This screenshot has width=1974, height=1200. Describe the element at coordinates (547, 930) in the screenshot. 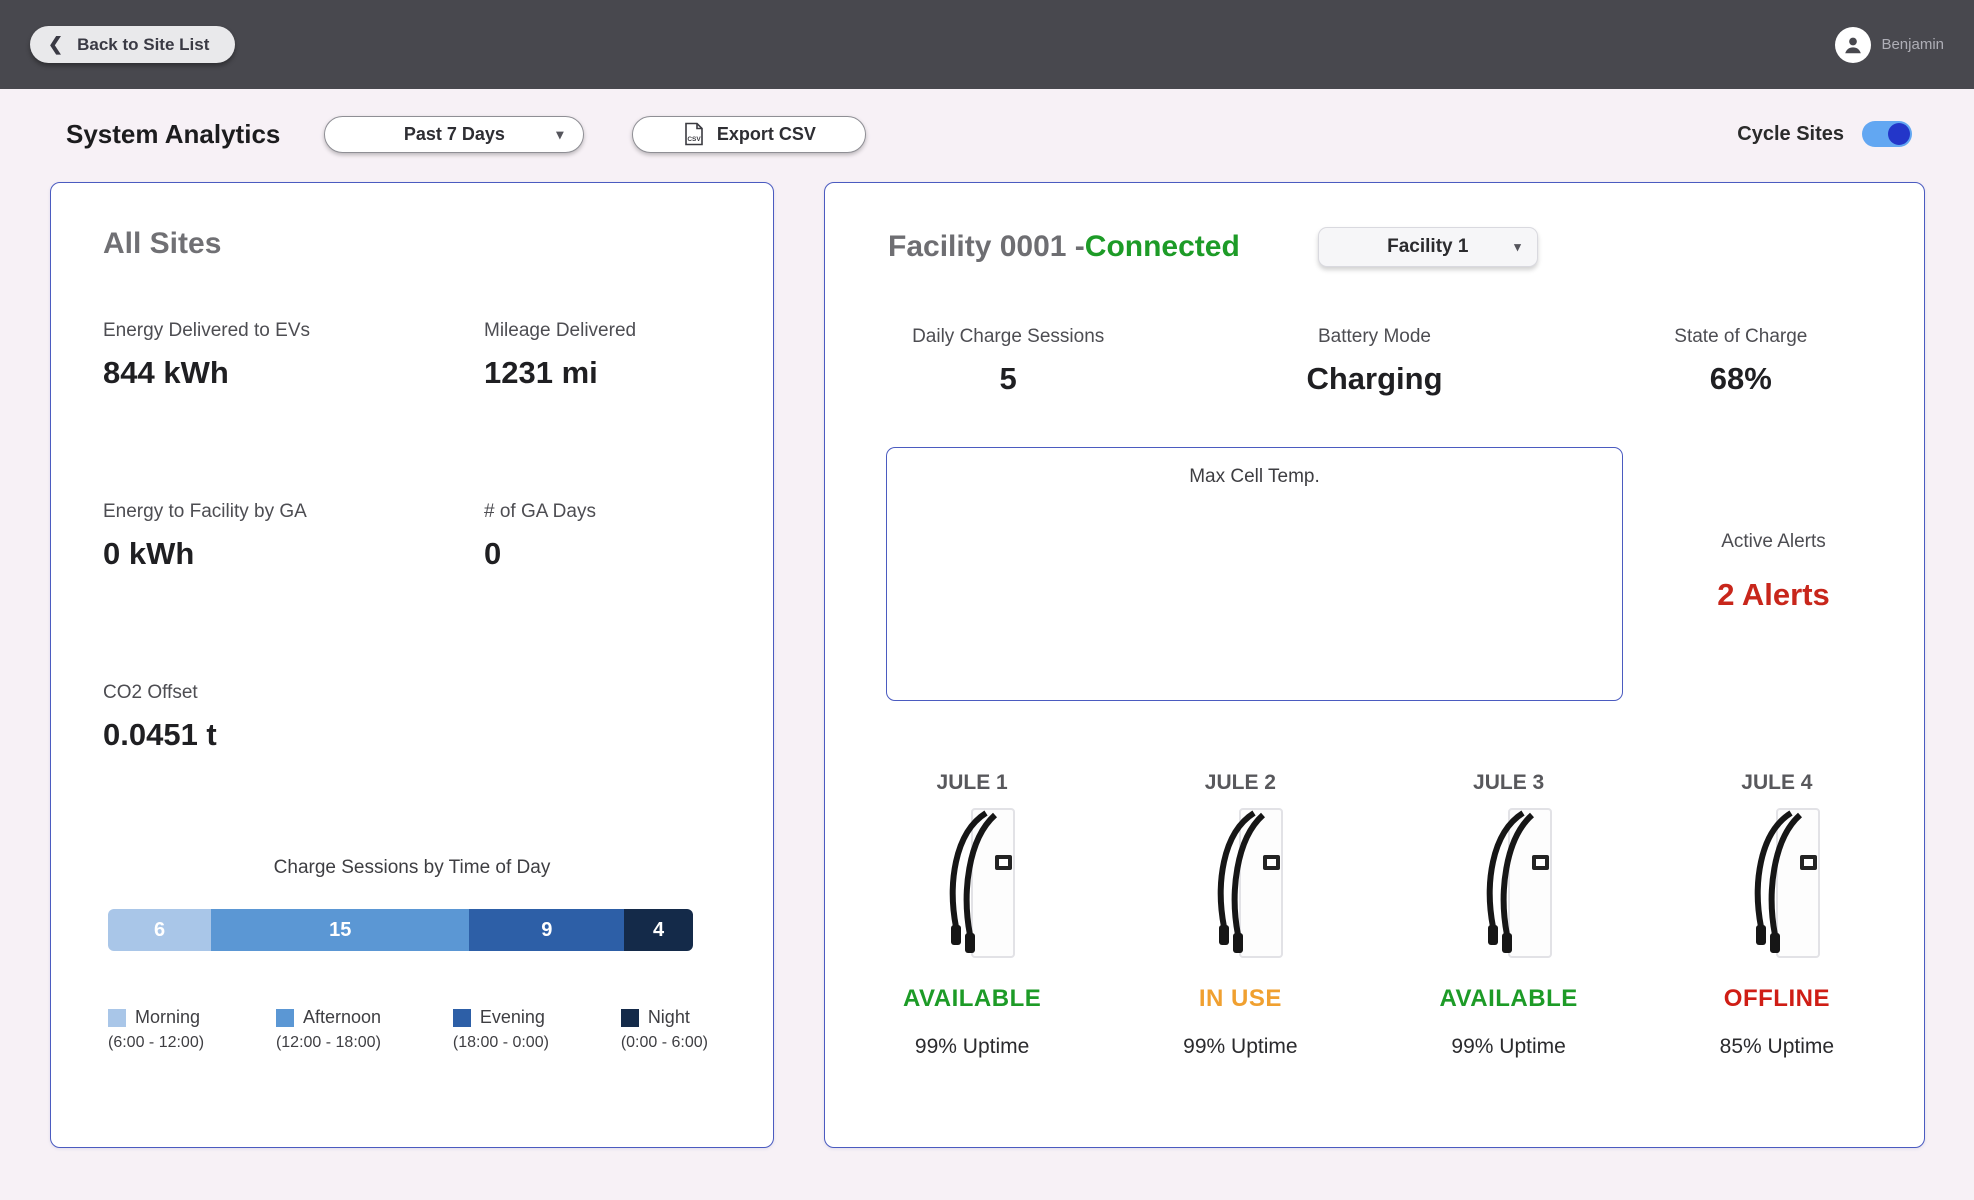

I see `bar-segment-evening: 9` at that location.